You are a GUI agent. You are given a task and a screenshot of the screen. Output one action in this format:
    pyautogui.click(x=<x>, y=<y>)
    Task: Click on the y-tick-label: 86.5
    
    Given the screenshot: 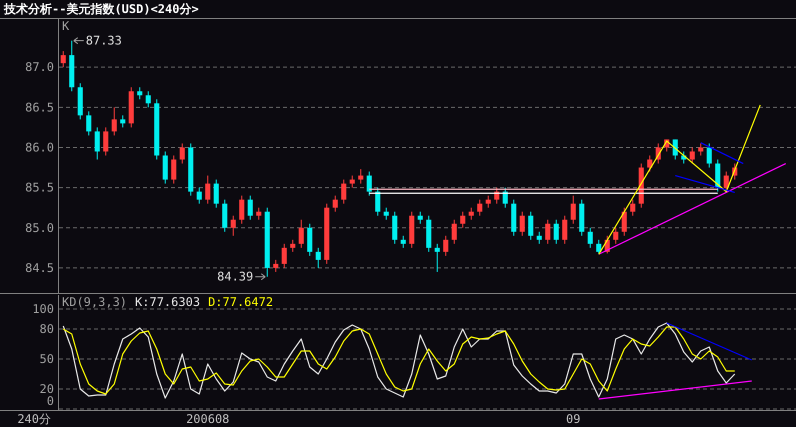 What is the action you would take?
    pyautogui.click(x=39, y=107)
    